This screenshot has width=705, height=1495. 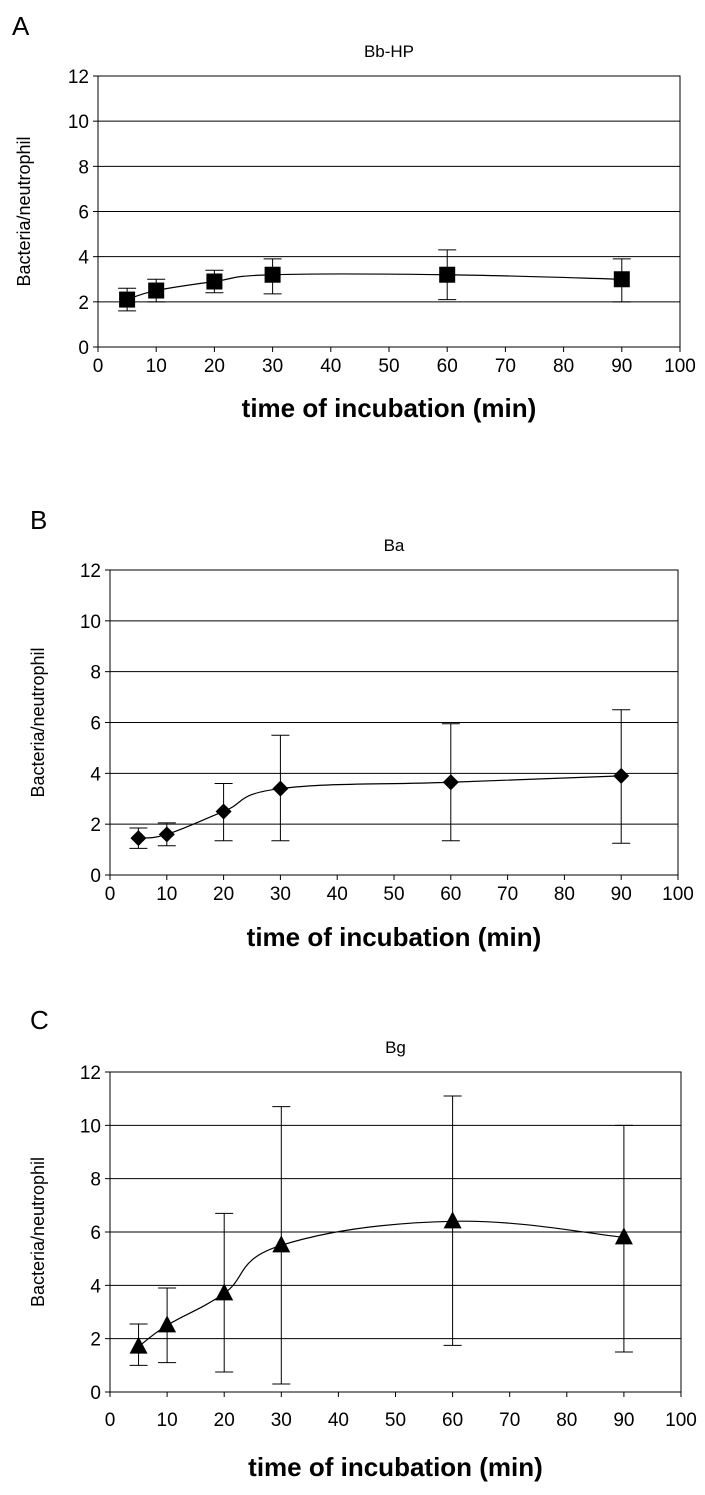 I want to click on chart-title: Bb-HP, so click(x=389, y=51).